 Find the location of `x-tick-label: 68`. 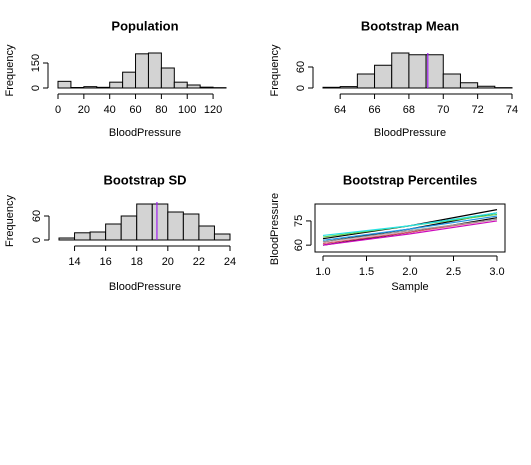

x-tick-label: 68 is located at coordinates (409, 110).